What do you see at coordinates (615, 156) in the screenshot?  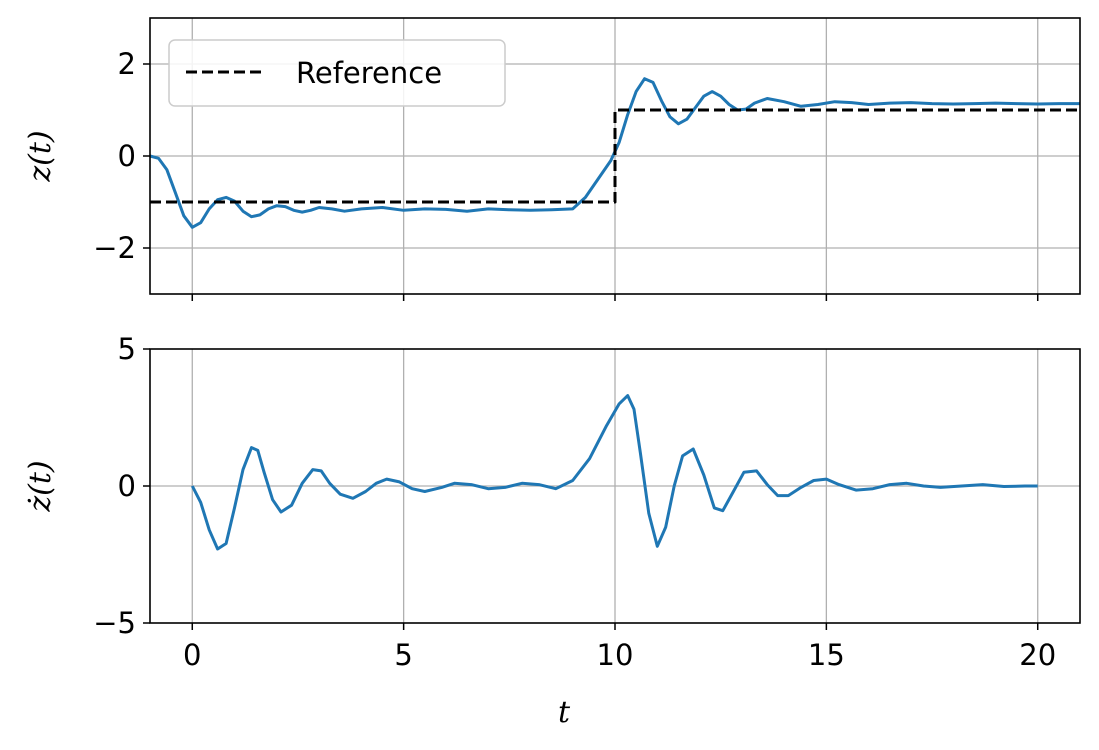 I see `reference-line` at bounding box center [615, 156].